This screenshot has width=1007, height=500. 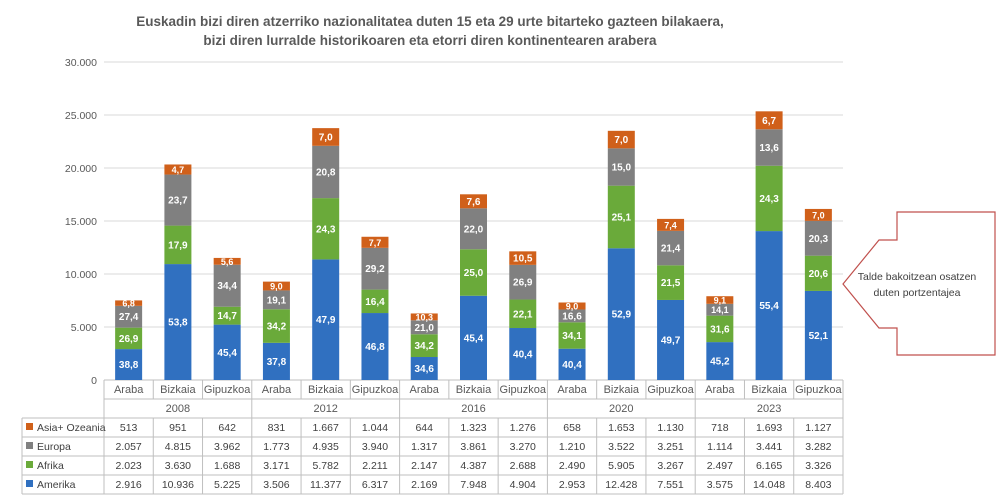 I want to click on table-cell: 7.948, so click(x=473, y=485).